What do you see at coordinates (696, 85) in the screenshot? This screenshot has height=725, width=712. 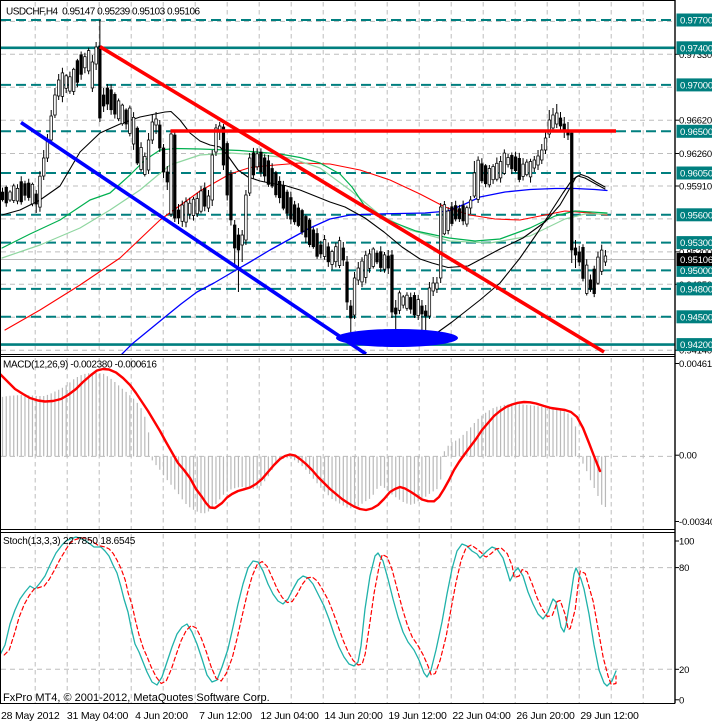 I see `svg-text: 0.97000` at bounding box center [696, 85].